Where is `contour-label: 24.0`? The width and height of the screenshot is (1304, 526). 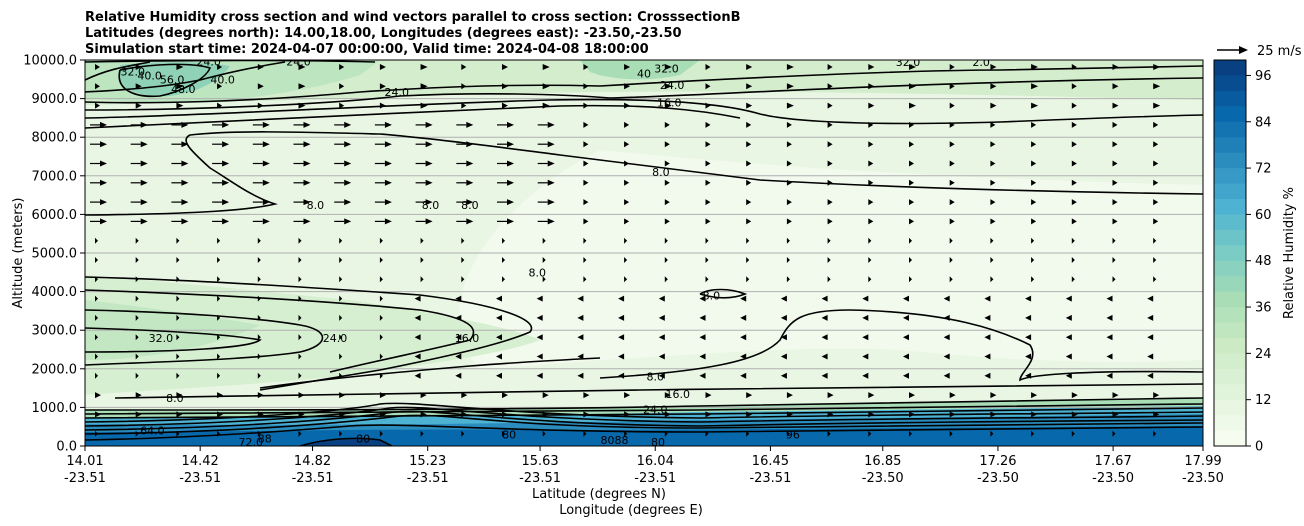 contour-label: 24.0 is located at coordinates (397, 92).